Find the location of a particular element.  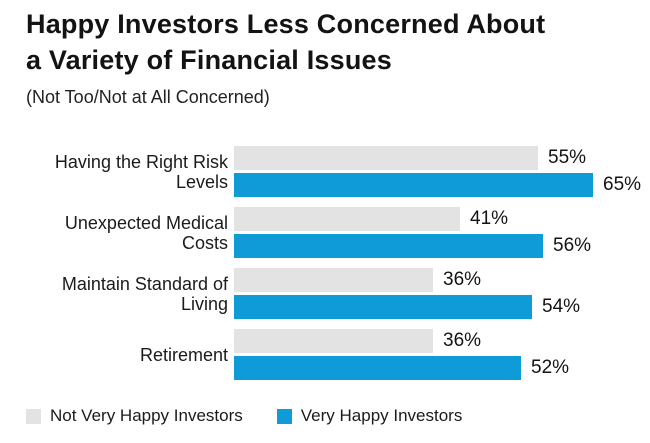

bar-line: 52% is located at coordinates (429, 368).